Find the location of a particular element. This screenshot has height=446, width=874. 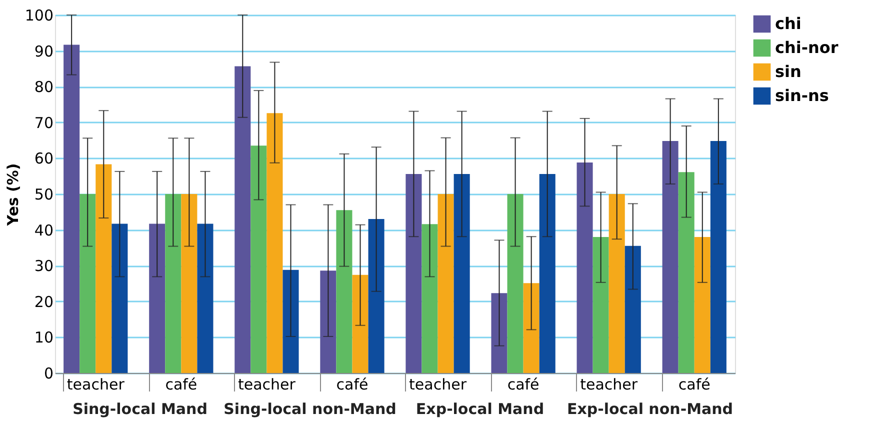

legend-label: sin-ns is located at coordinates (802, 95).